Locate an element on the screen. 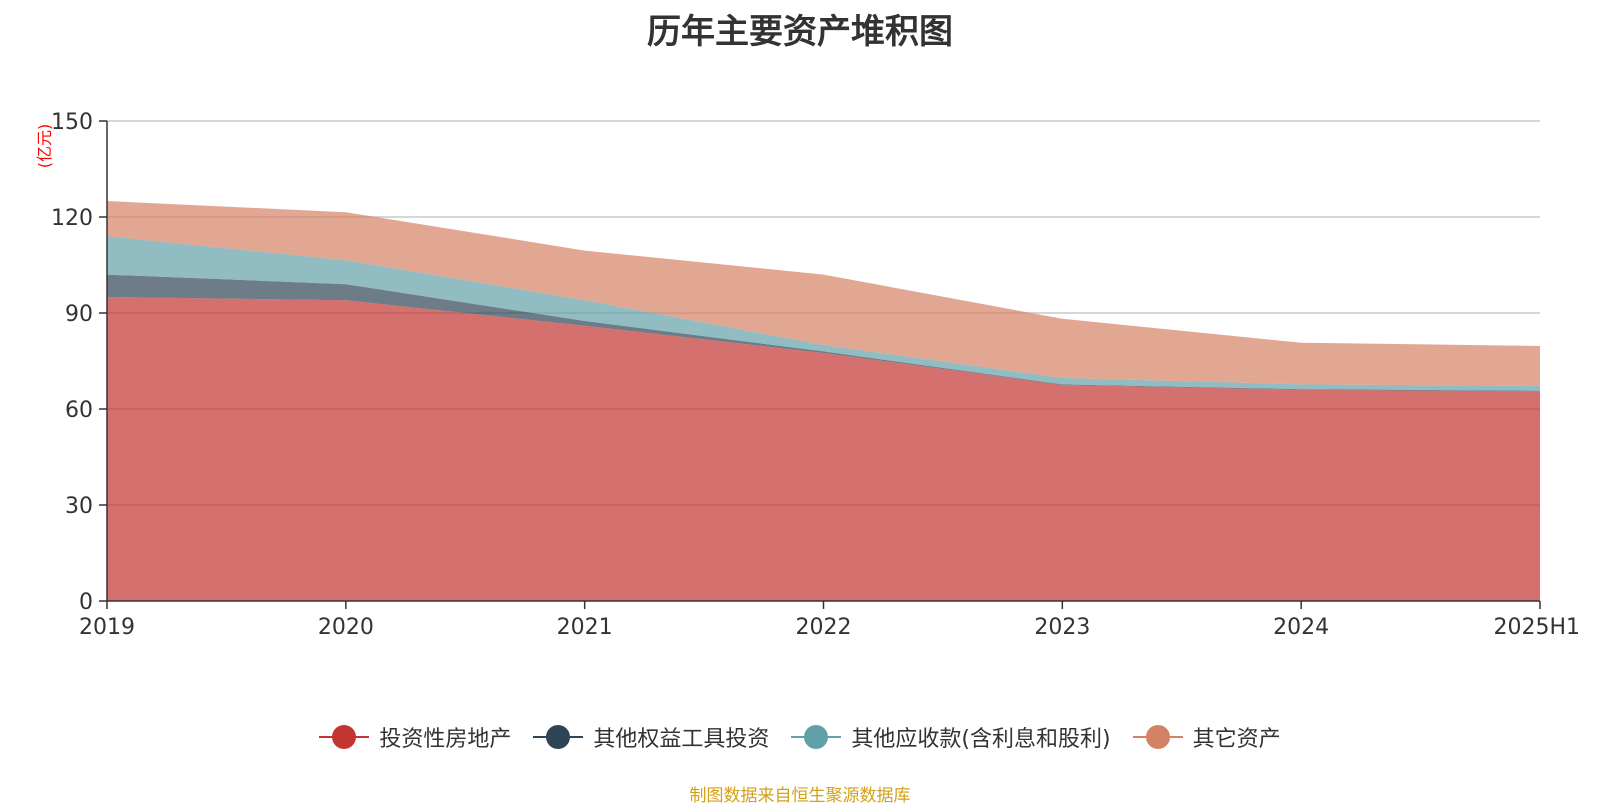 The height and width of the screenshot is (806, 1600). y-tick-label: 120 is located at coordinates (72, 218).